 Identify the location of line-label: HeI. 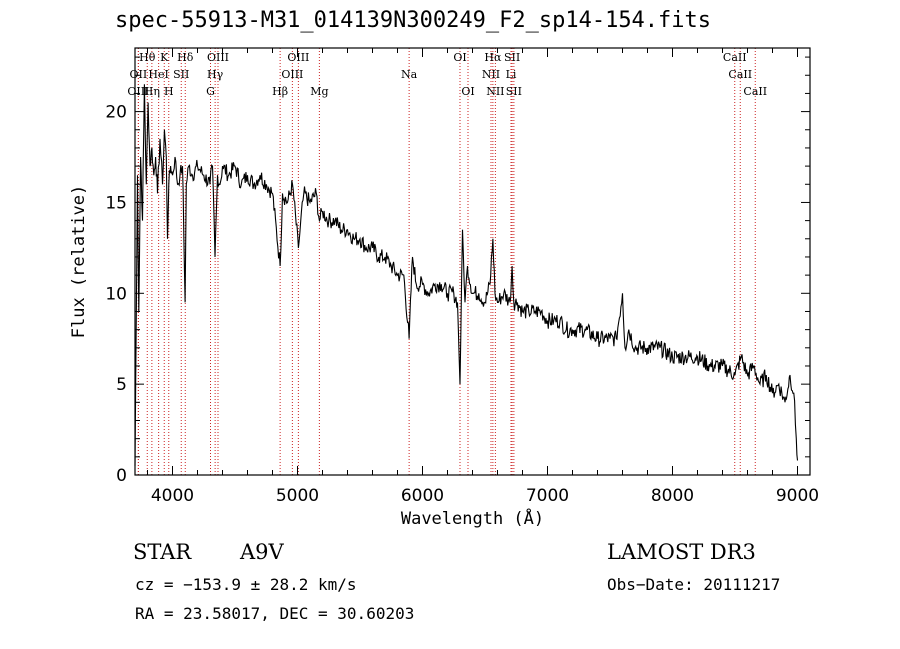
(158, 74).